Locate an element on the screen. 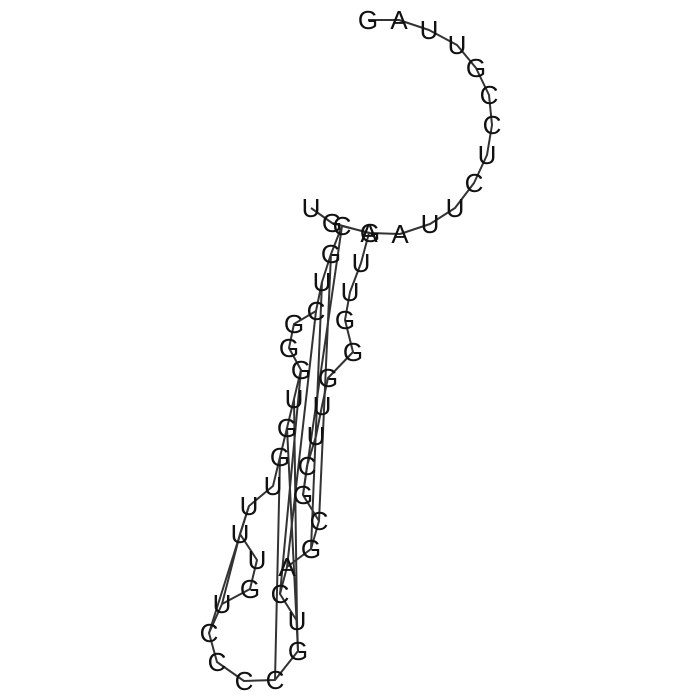 The height and width of the screenshot is (700, 700). base-pair-bonds is located at coordinates (275, 453).